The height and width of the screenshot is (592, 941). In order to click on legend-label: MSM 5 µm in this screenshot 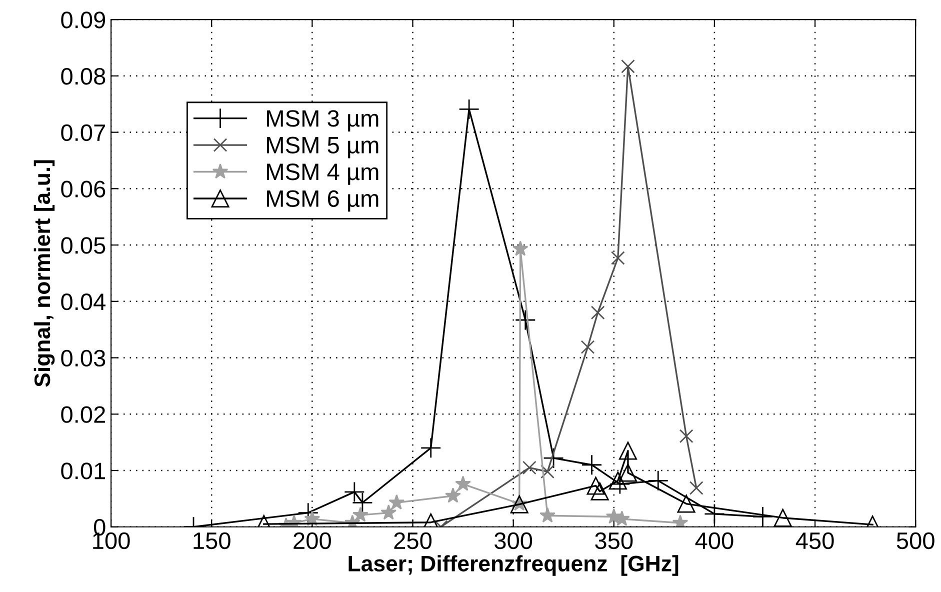, I will do `click(322, 147)`.